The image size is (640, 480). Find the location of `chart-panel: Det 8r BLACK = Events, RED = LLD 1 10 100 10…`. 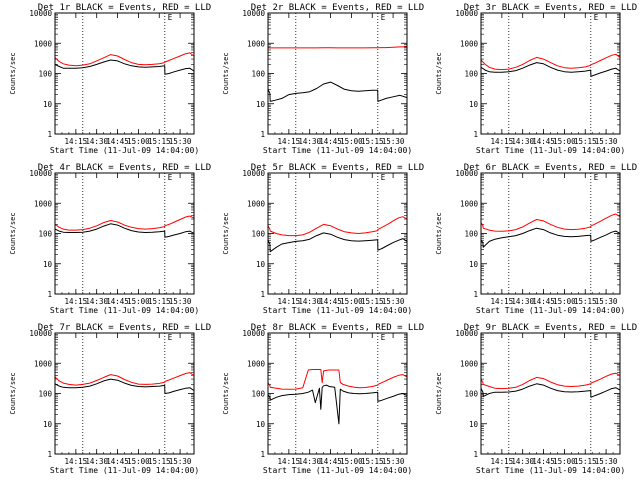

chart-panel: Det 8r BLACK = Events, RED = LLD 1 10 100 10… is located at coordinates (323, 399).